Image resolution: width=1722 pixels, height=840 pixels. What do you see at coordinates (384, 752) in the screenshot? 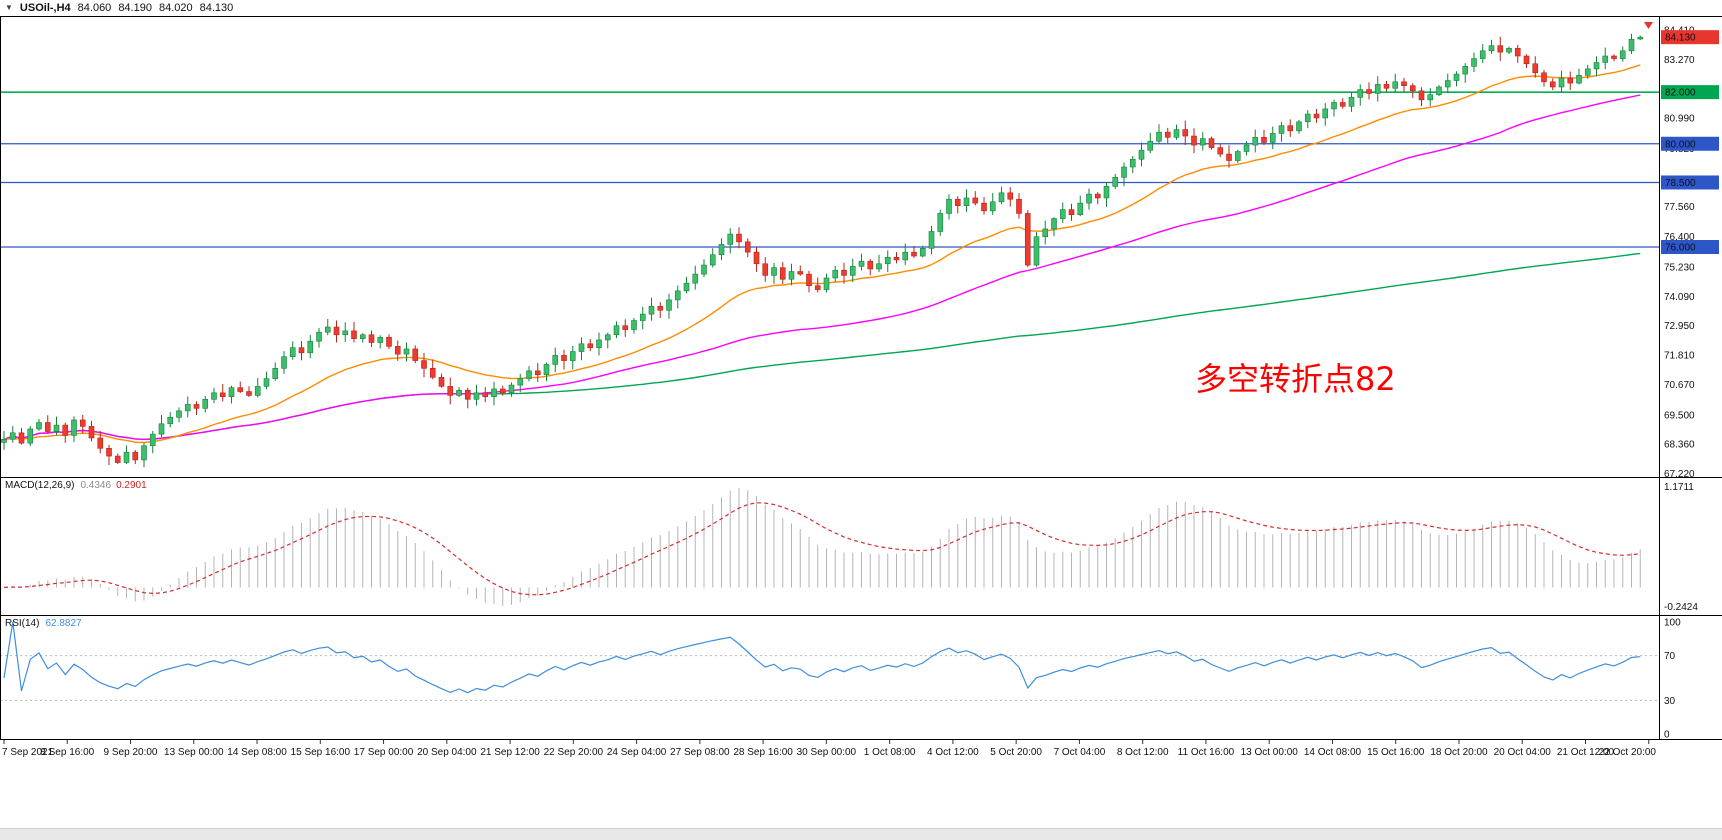
I see `svg-text: 17 Sep 00:00` at bounding box center [384, 752].